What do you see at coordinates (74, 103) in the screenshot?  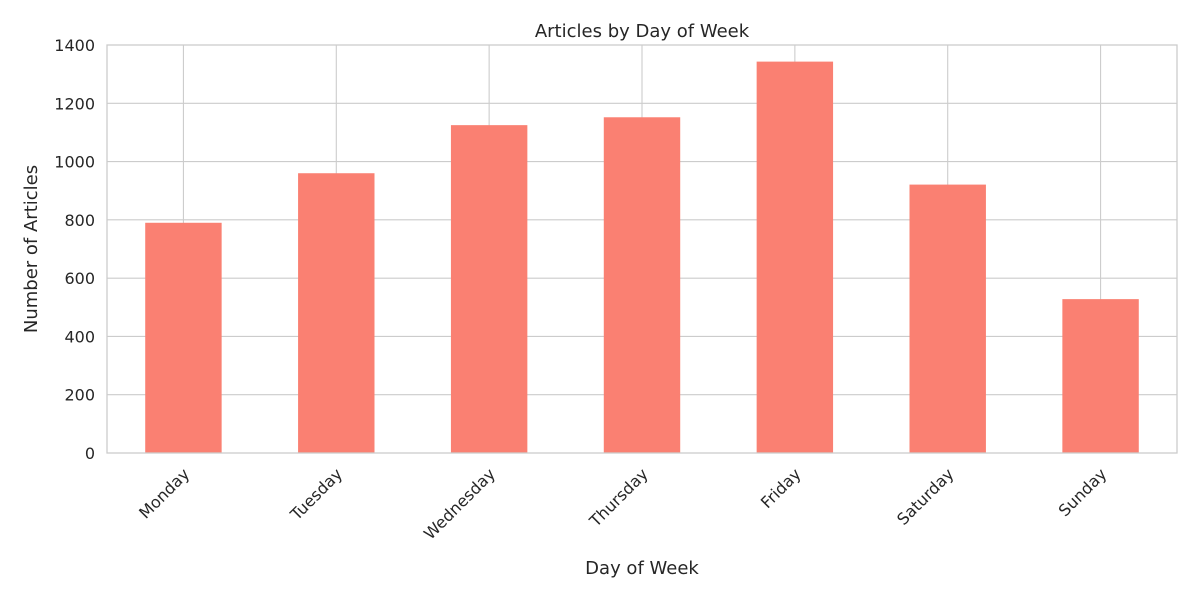 I see `y-tick-label: 1200` at bounding box center [74, 103].